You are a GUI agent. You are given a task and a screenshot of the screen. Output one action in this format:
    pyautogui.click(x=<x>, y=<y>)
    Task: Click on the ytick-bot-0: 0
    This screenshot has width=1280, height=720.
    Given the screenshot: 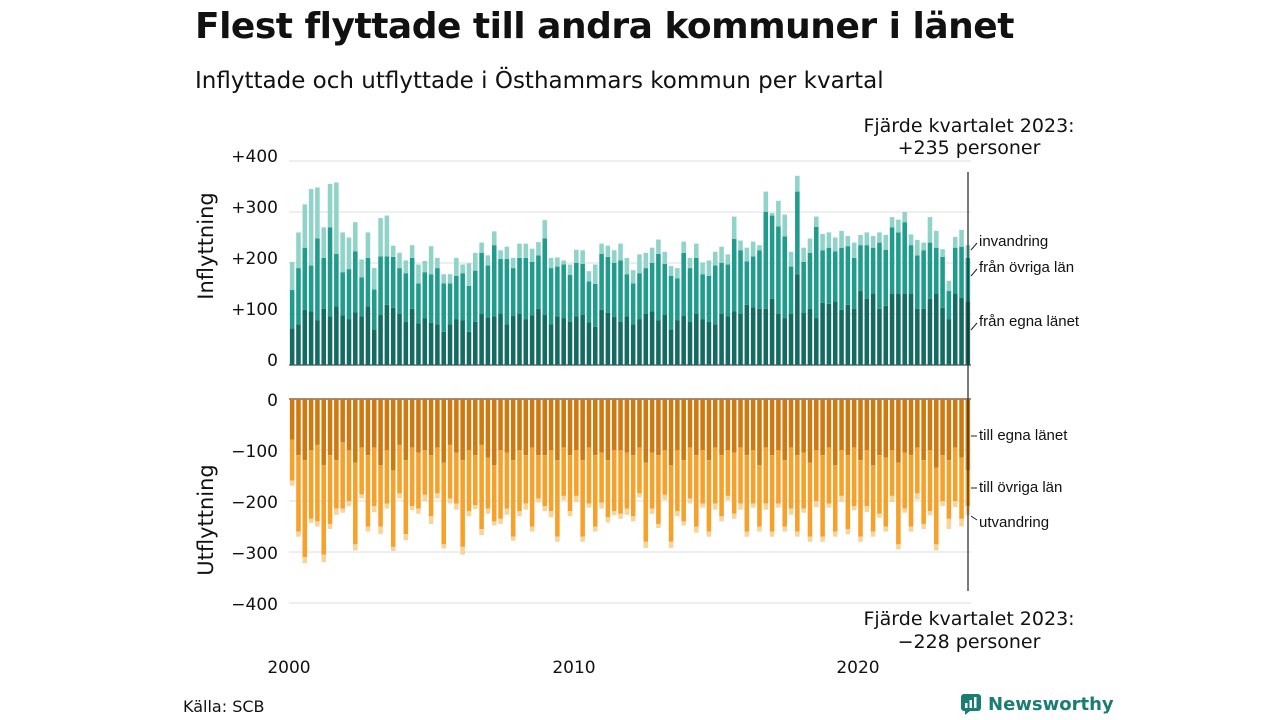 What is the action you would take?
    pyautogui.click(x=272, y=401)
    